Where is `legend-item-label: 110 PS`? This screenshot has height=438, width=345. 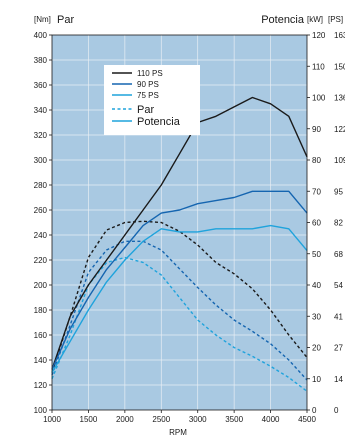
legend-item-label: 110 PS is located at coordinates (150, 73).